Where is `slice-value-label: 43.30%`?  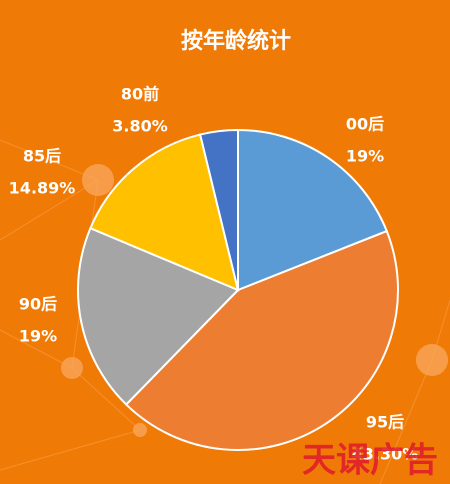
slice-value-label: 43.30% is located at coordinates (385, 454).